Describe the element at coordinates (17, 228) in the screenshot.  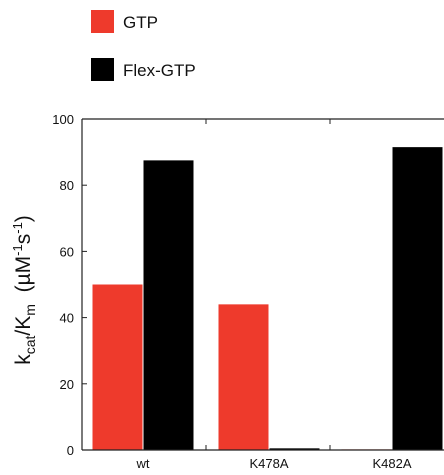
I see `y-label-exp2: -1` at that location.